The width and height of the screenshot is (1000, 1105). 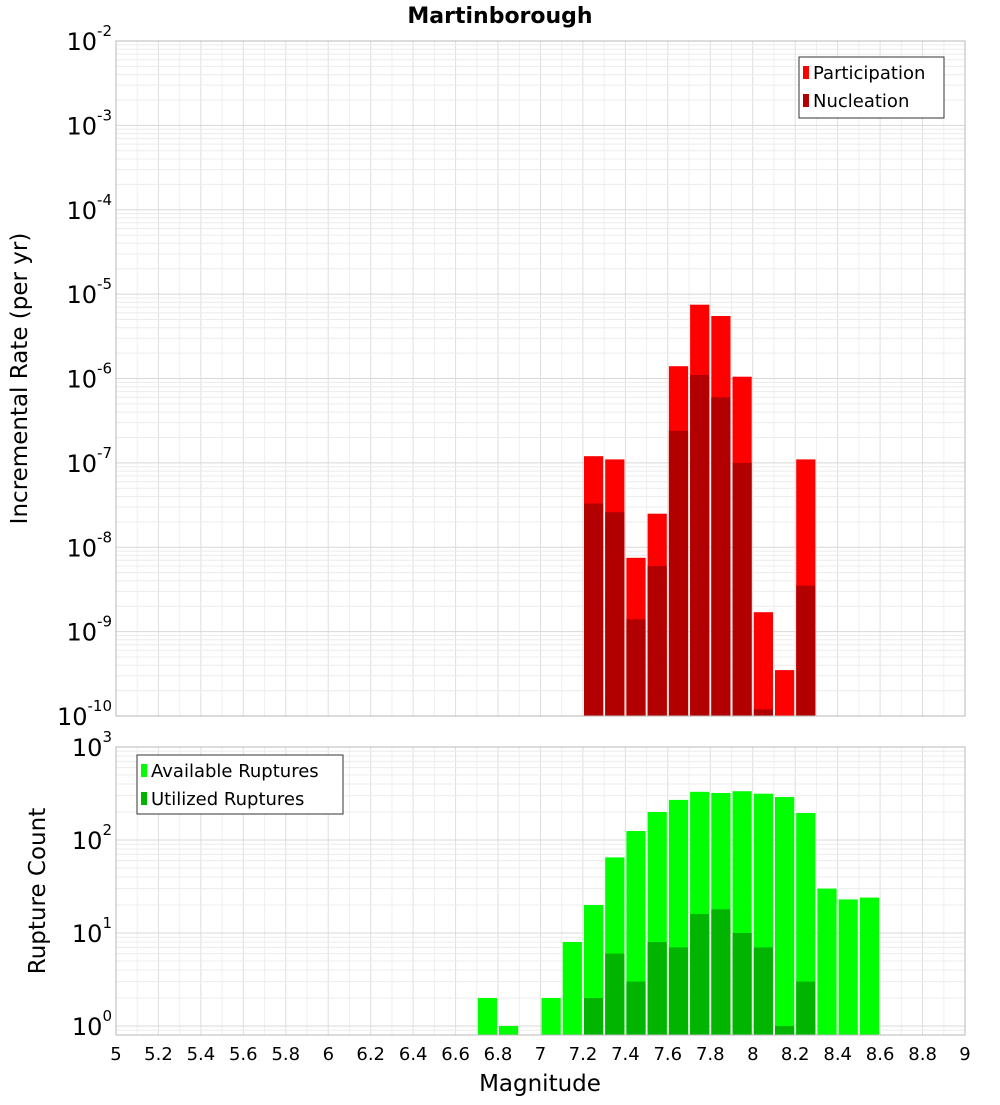 I want to click on count-ytick-label: 10², so click(x=92, y=838).